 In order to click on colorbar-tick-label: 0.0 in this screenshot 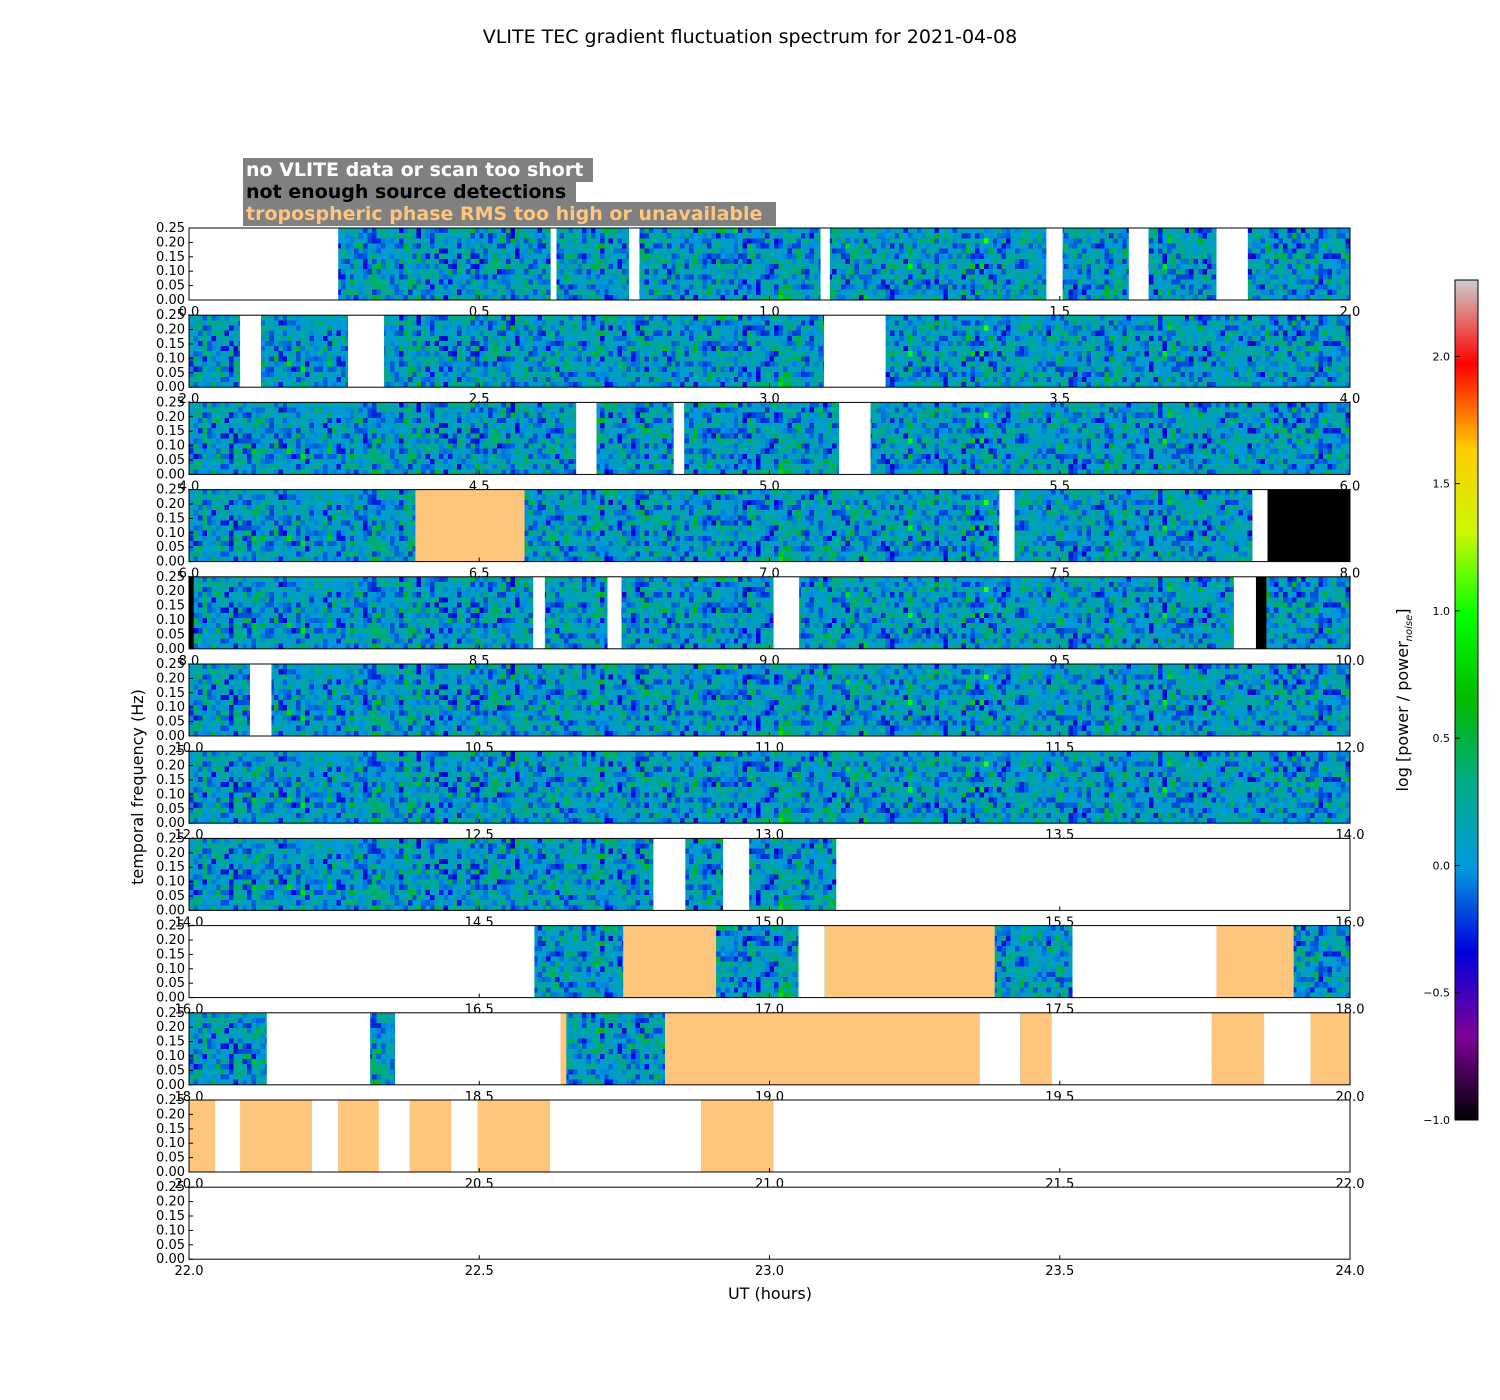, I will do `click(1442, 865)`.